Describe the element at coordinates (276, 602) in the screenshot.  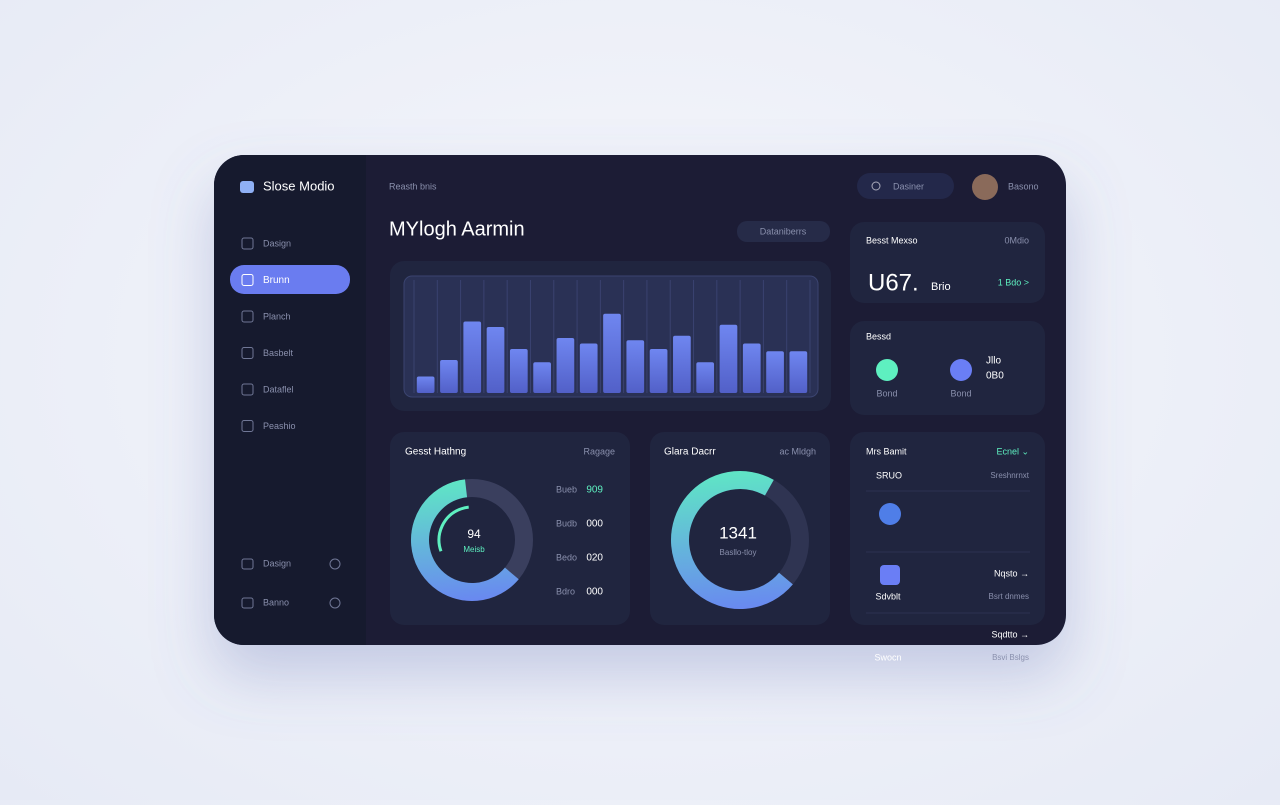
I see `nav-item: Banno` at that location.